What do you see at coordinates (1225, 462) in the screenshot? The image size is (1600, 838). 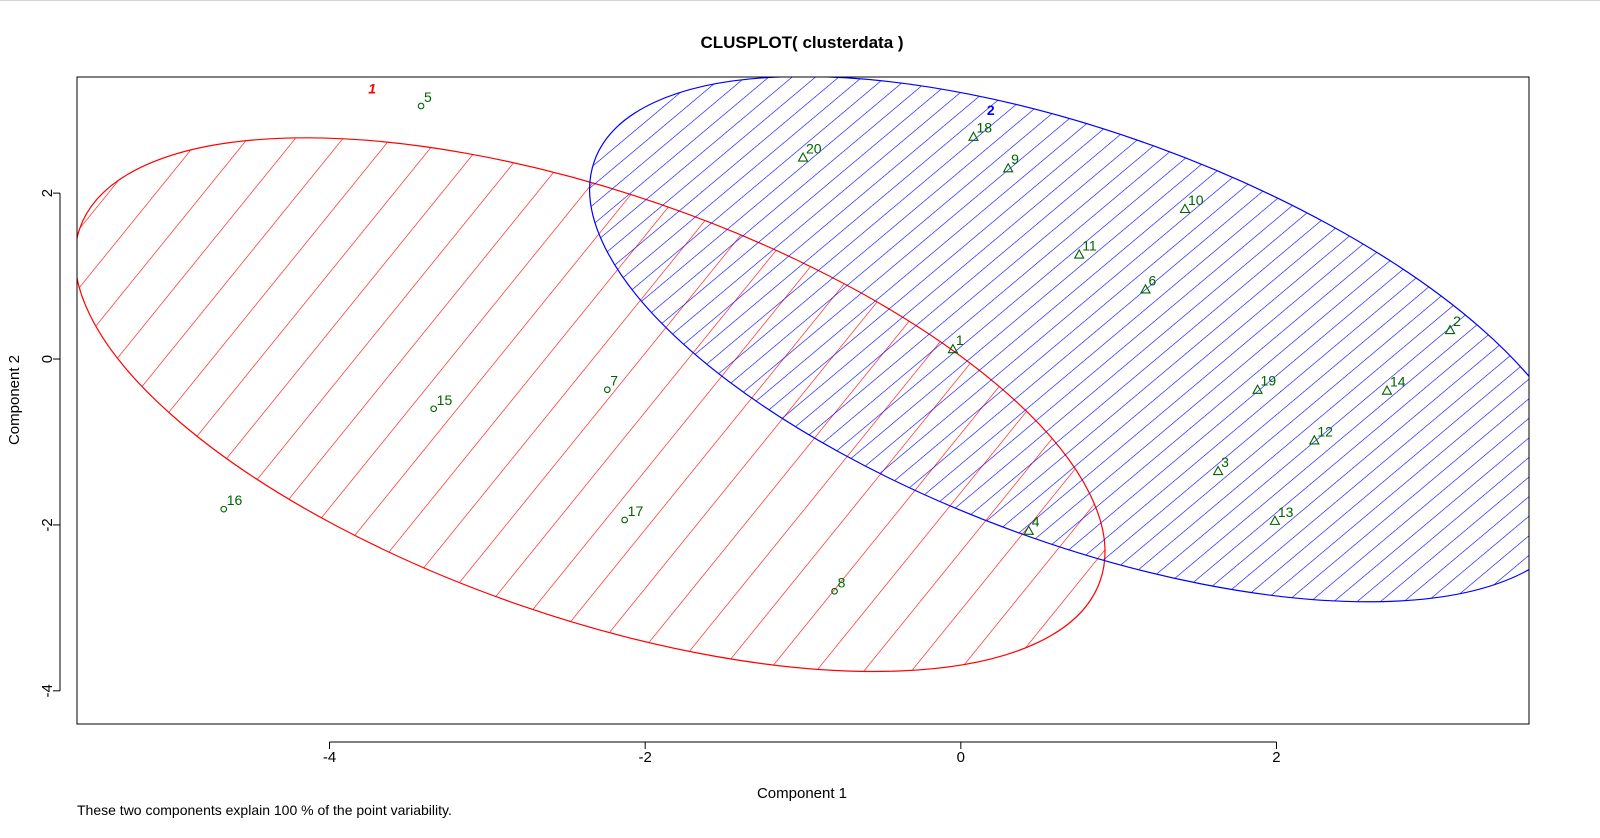 I see `point-label-3: 3` at bounding box center [1225, 462].